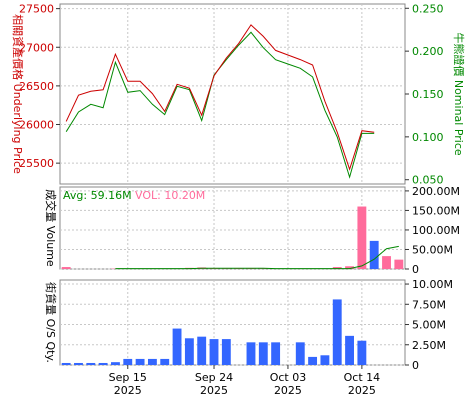  What do you see at coordinates (436, 230) in the screenshot?
I see `volume-ytick: 100.00M` at bounding box center [436, 230].